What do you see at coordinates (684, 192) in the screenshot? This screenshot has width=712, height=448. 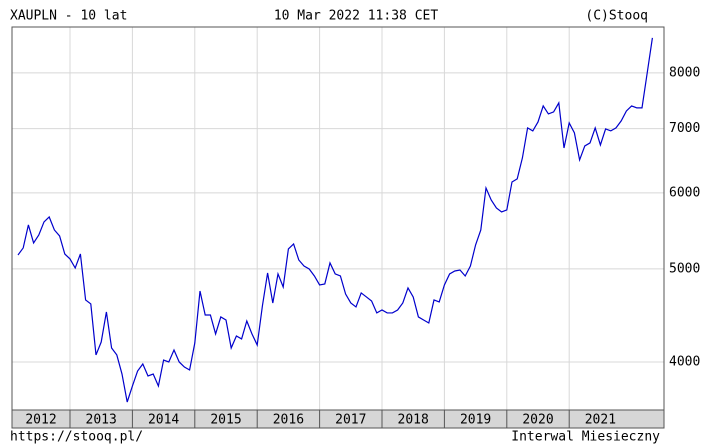 I see `y-tick-label: 6000` at bounding box center [684, 192].